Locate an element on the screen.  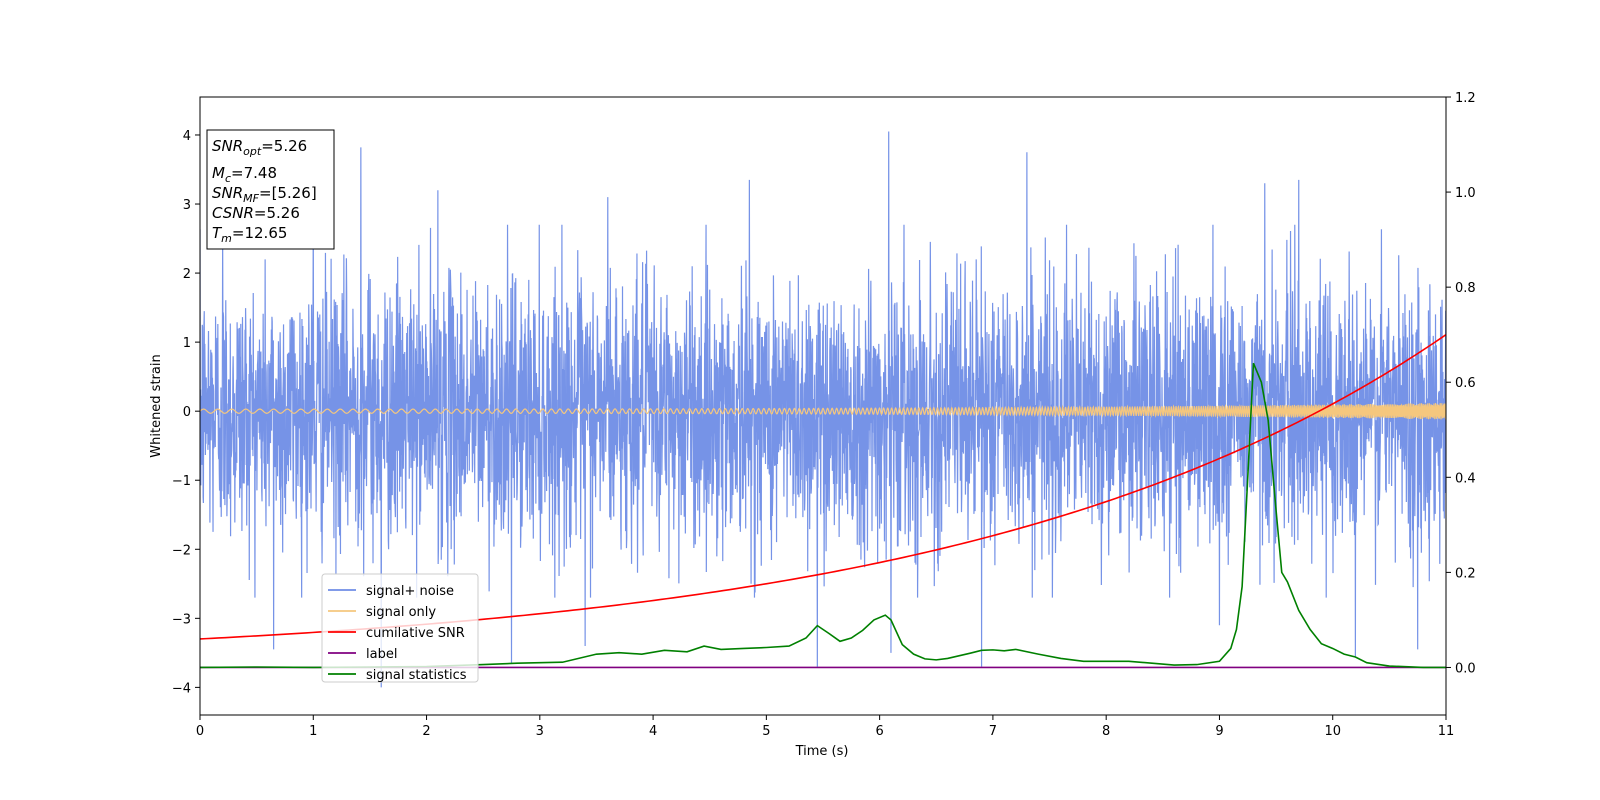
legend-label: label is located at coordinates (381, 654).